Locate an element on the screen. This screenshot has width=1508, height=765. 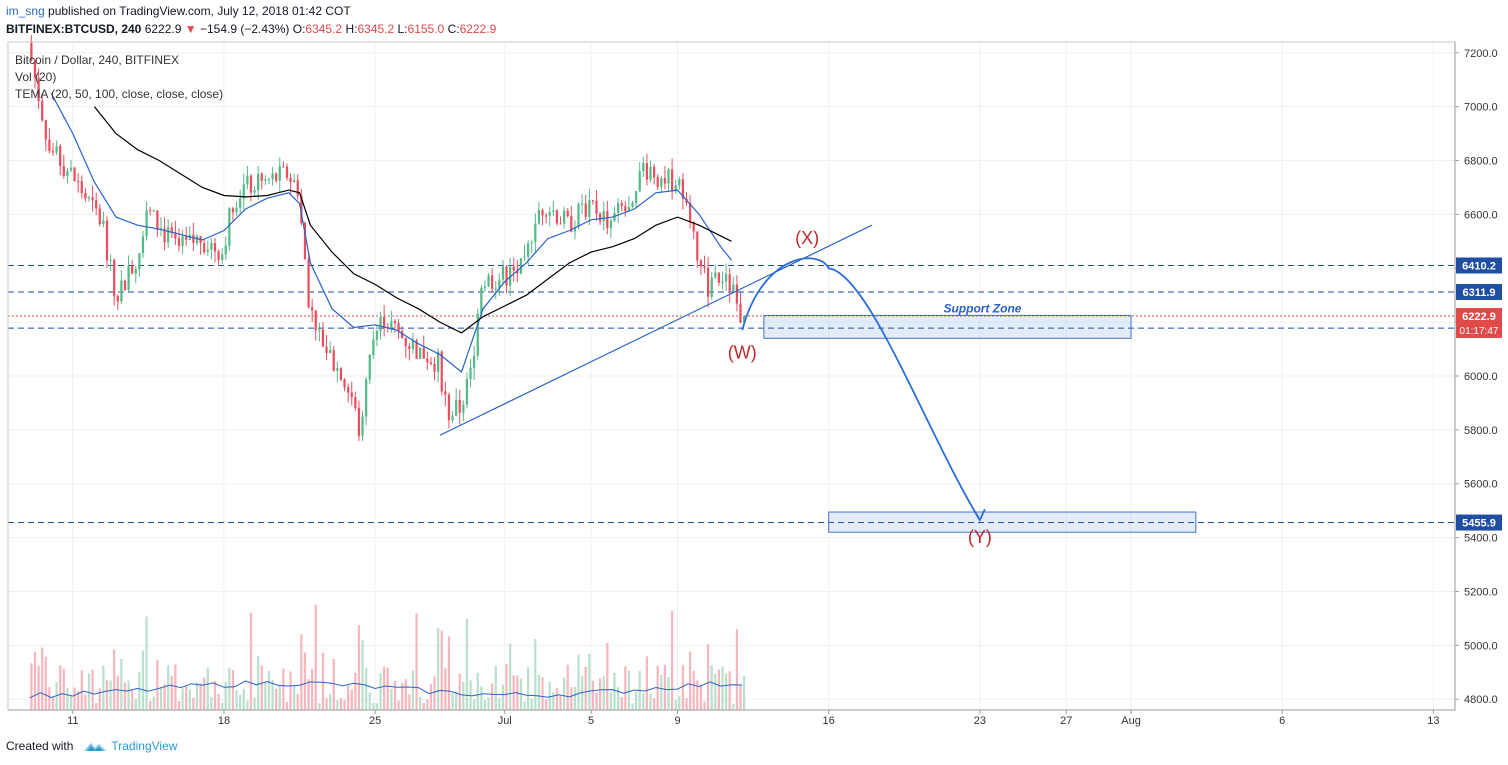
level-label: 6311.9 is located at coordinates (1478, 293).